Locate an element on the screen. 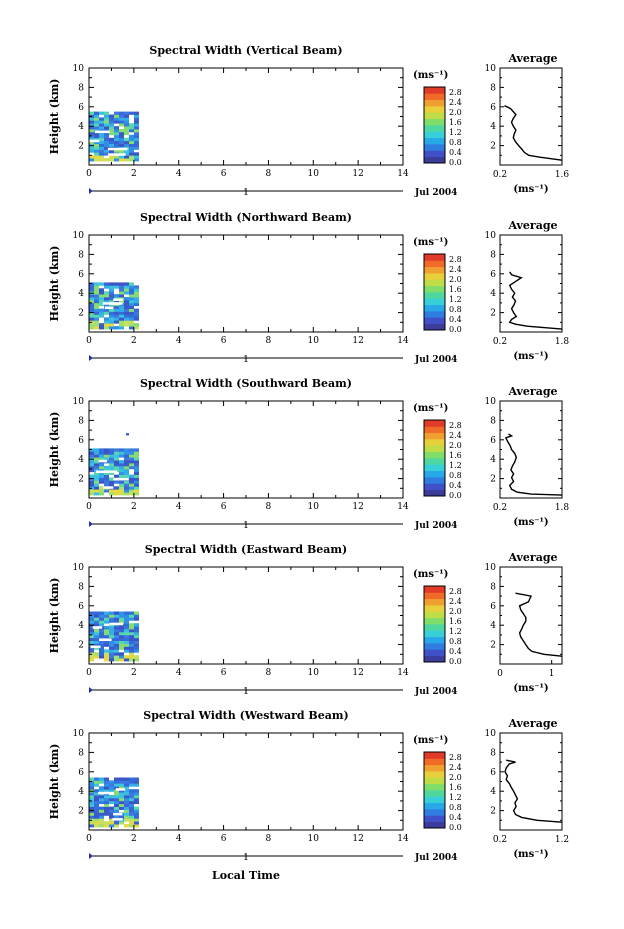 The image size is (624, 929). x-tick-label: 2 is located at coordinates (134, 341).